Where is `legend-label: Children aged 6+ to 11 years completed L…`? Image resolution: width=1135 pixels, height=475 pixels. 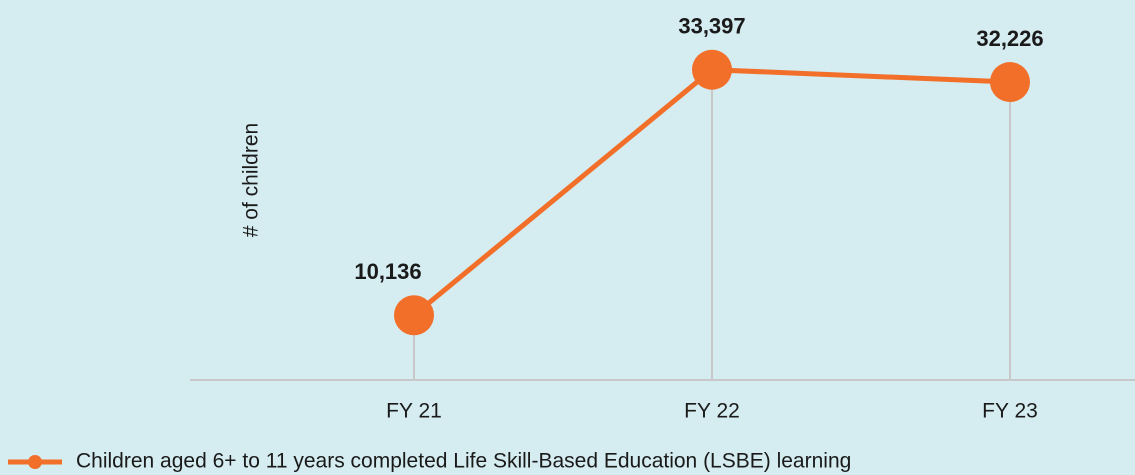
legend-label: Children aged 6+ to 11 years completed L… is located at coordinates (463, 461).